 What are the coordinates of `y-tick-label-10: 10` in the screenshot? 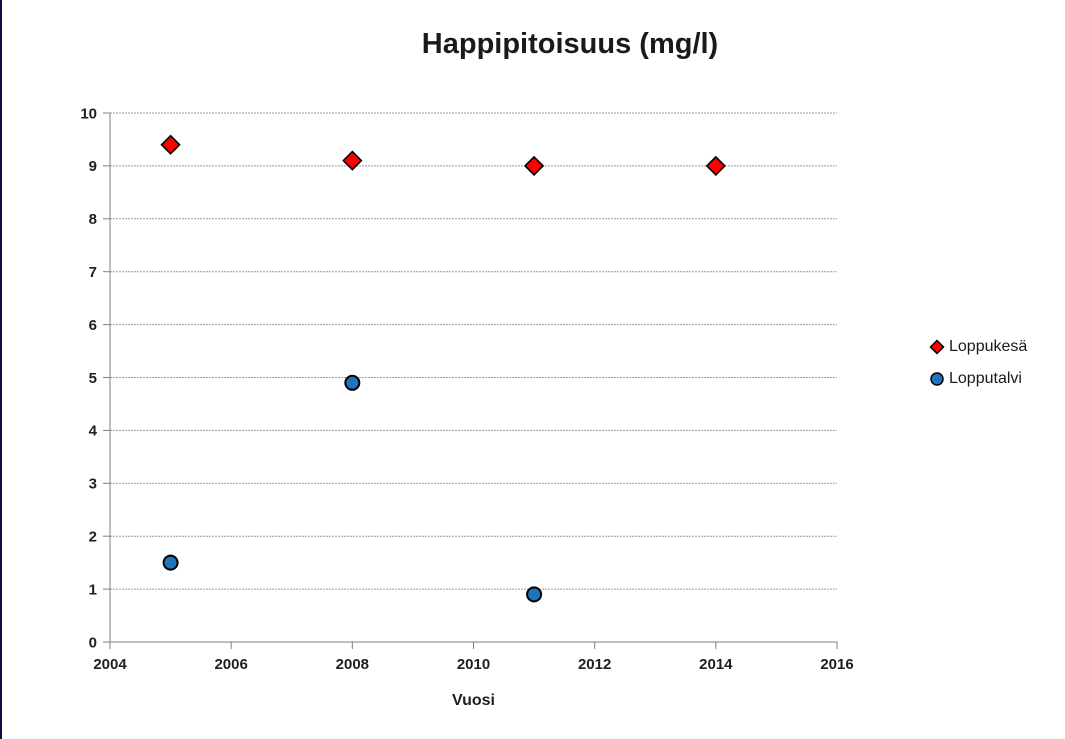 It's located at (88, 113).